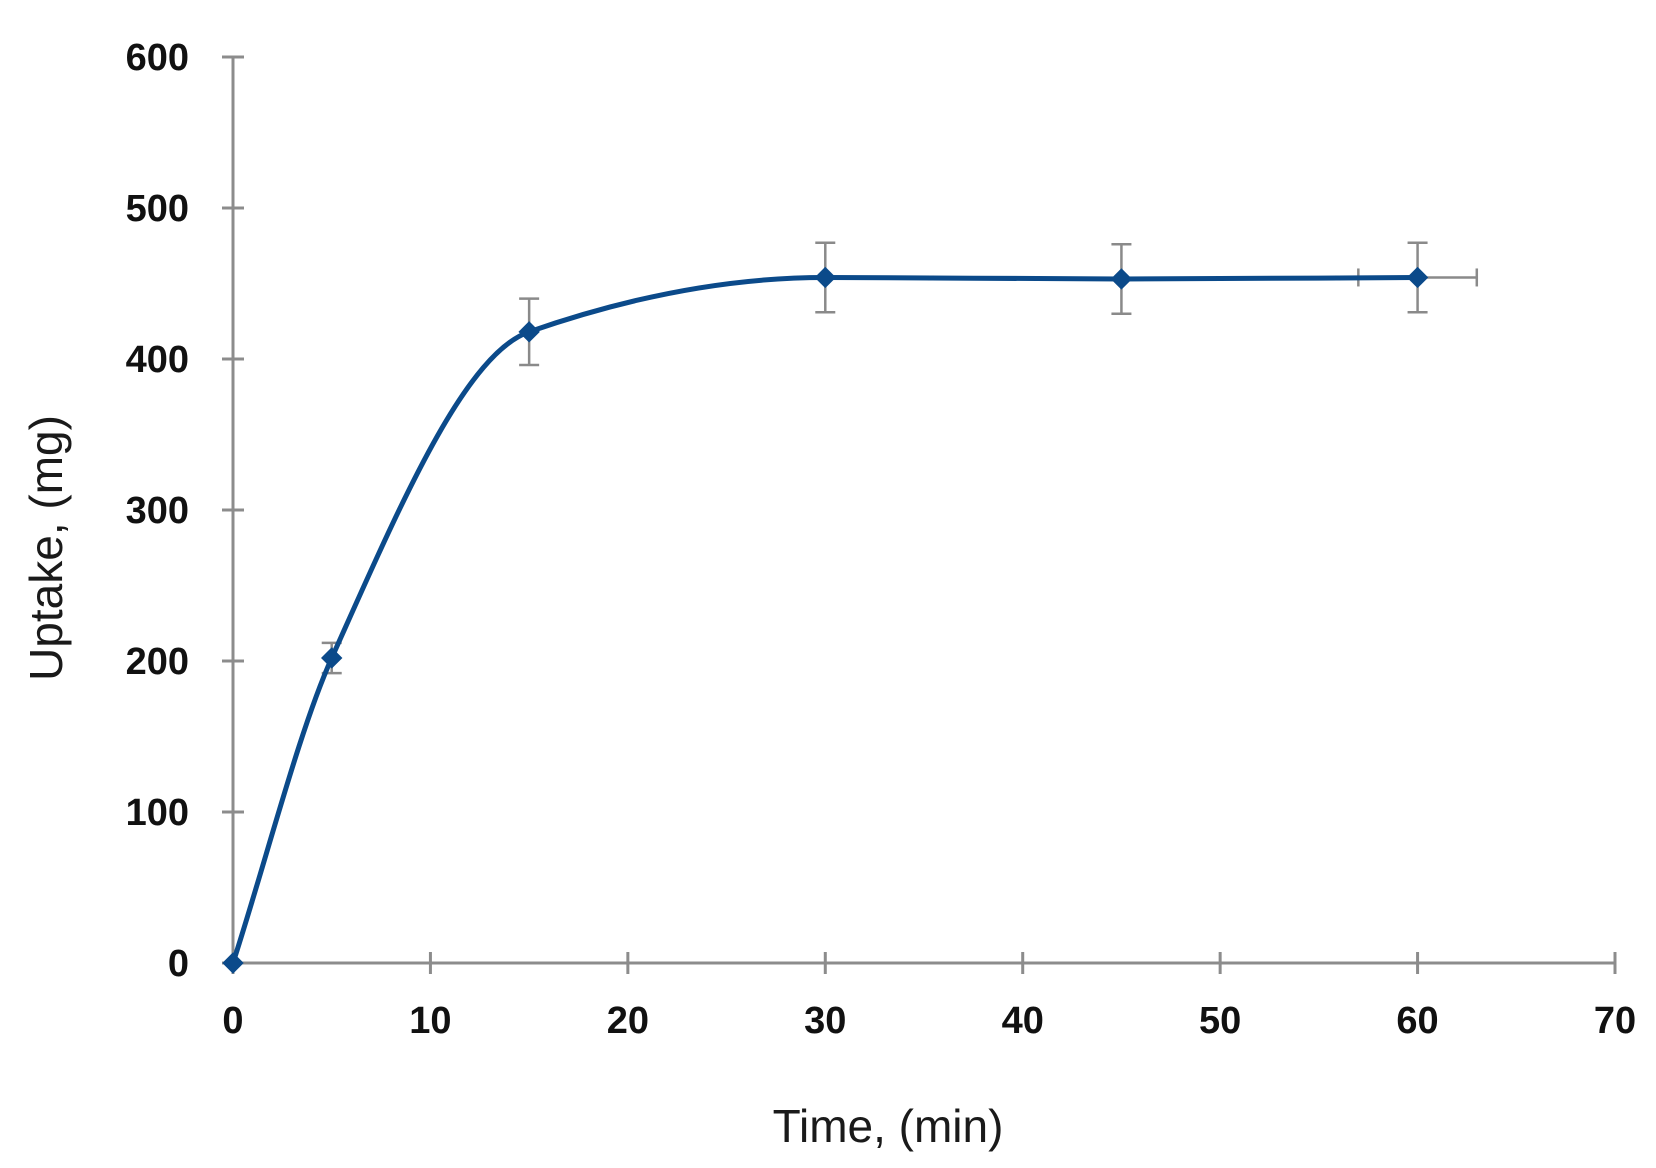  What do you see at coordinates (888, 1126) in the screenshot?
I see `x-axis-title: Time, (min)` at bounding box center [888, 1126].